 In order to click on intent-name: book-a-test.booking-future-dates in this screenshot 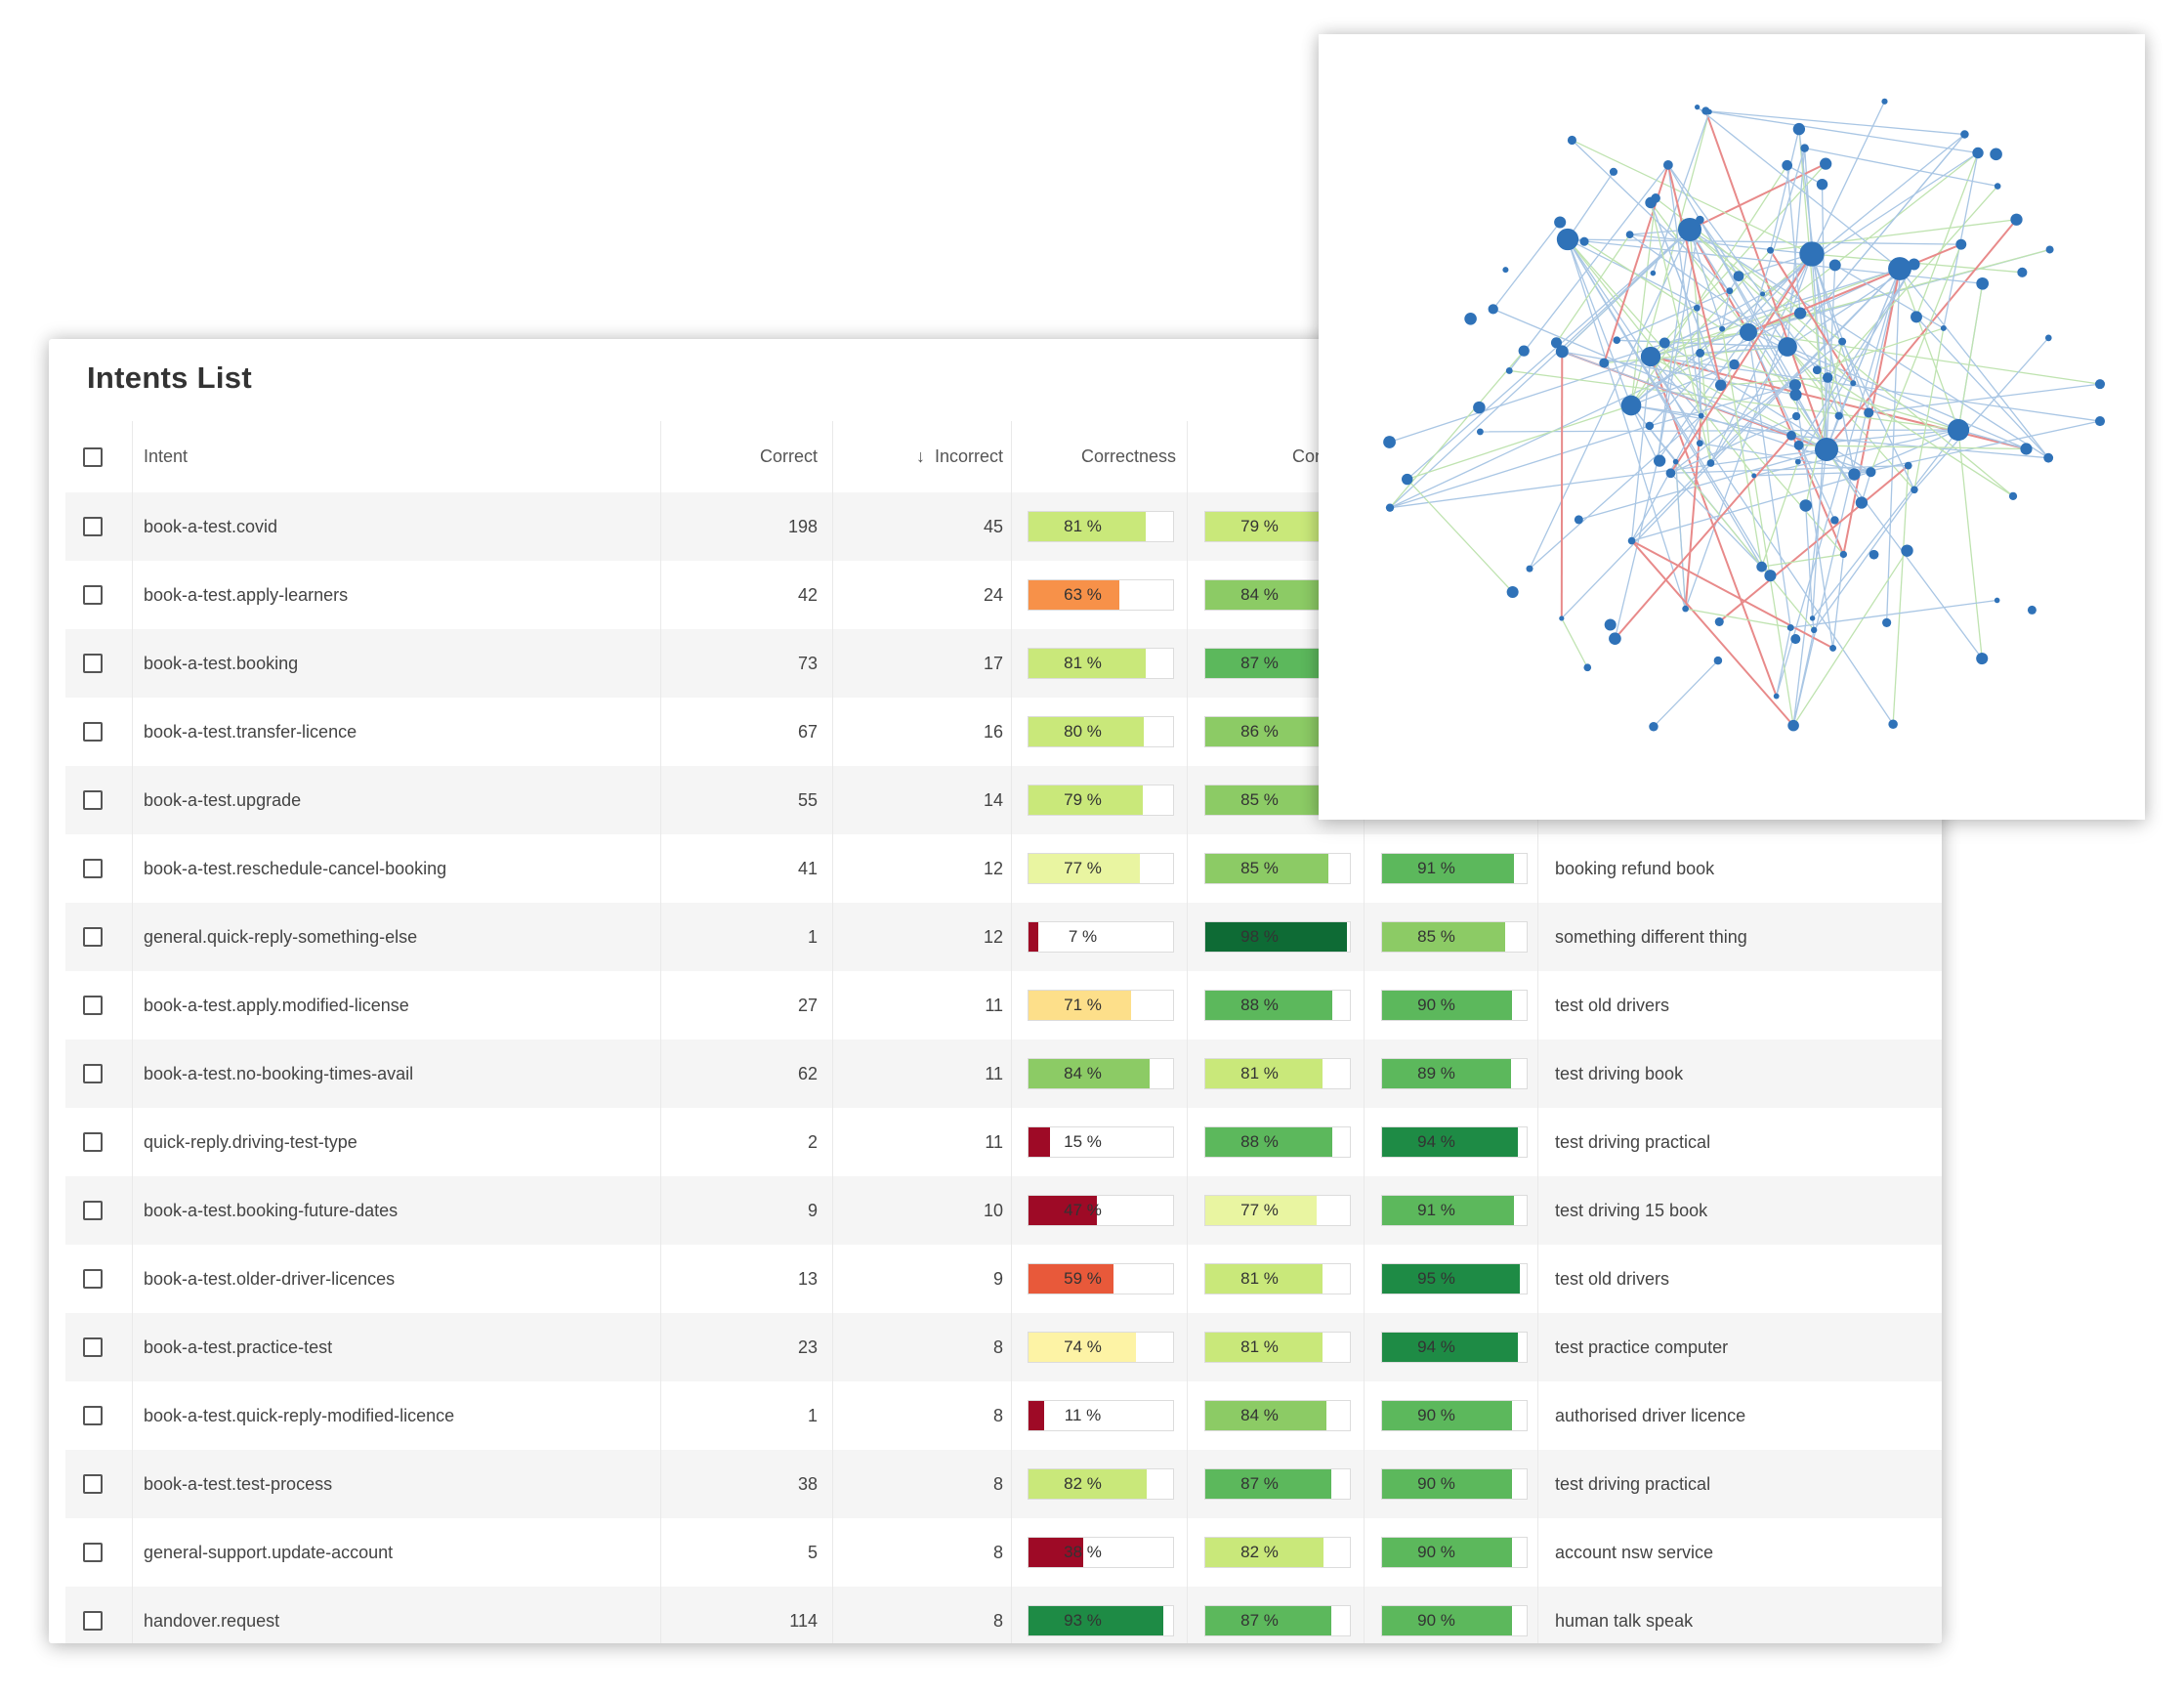, I will do `click(271, 1210)`.